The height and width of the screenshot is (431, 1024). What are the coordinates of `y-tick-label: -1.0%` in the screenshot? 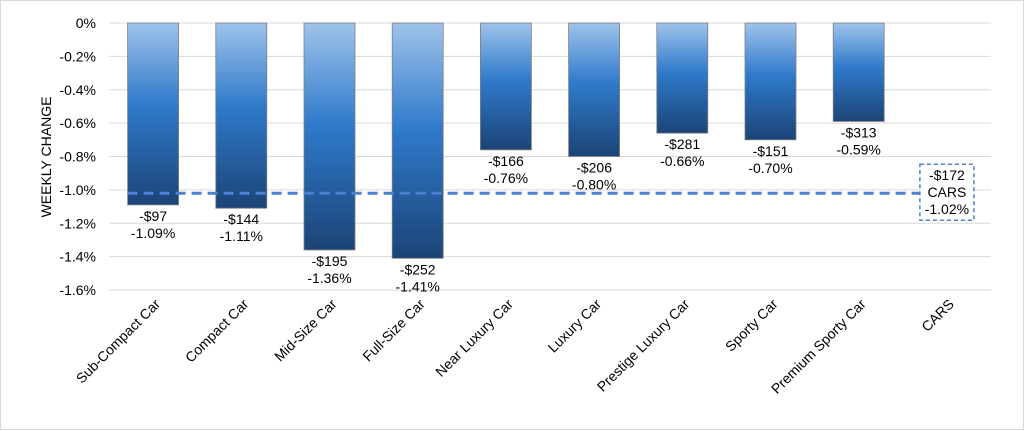 It's located at (77, 190).